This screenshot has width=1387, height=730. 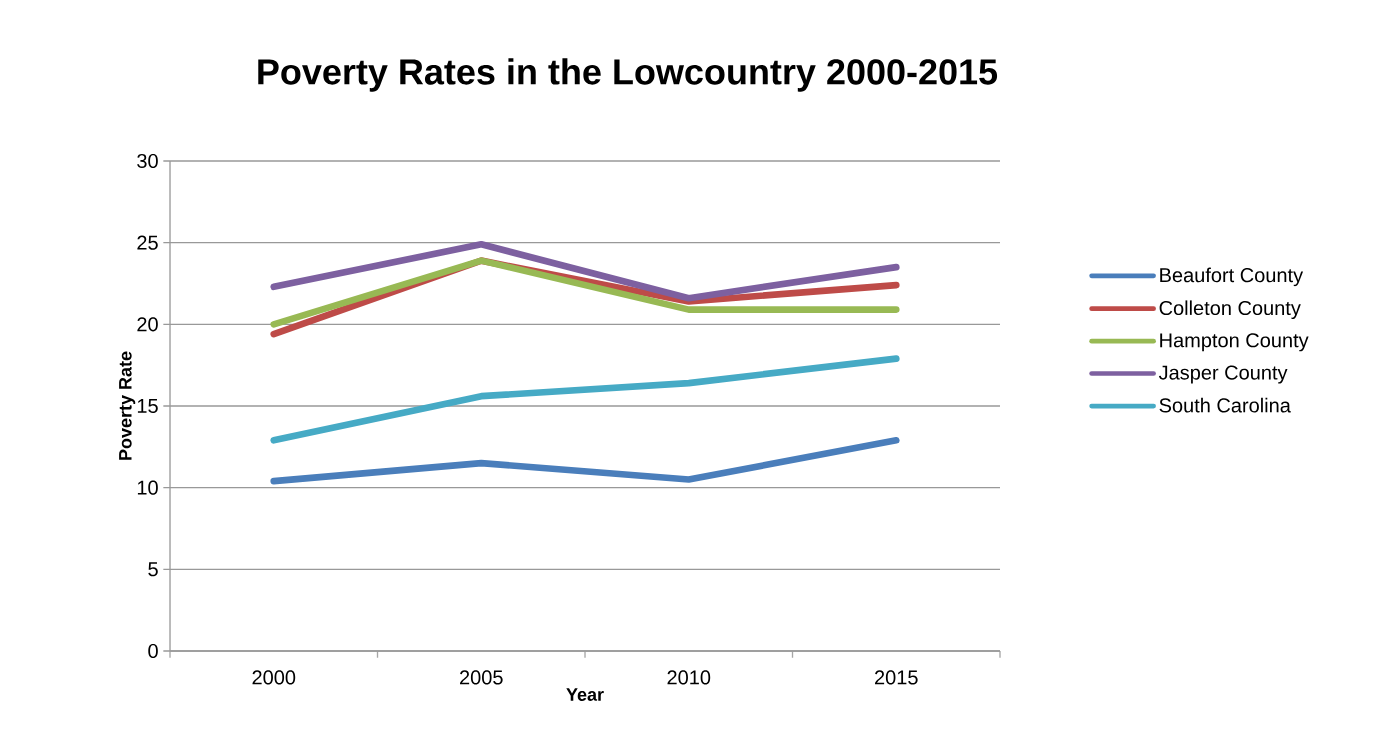 I want to click on y-tick-label: 10, so click(x=147, y=487).